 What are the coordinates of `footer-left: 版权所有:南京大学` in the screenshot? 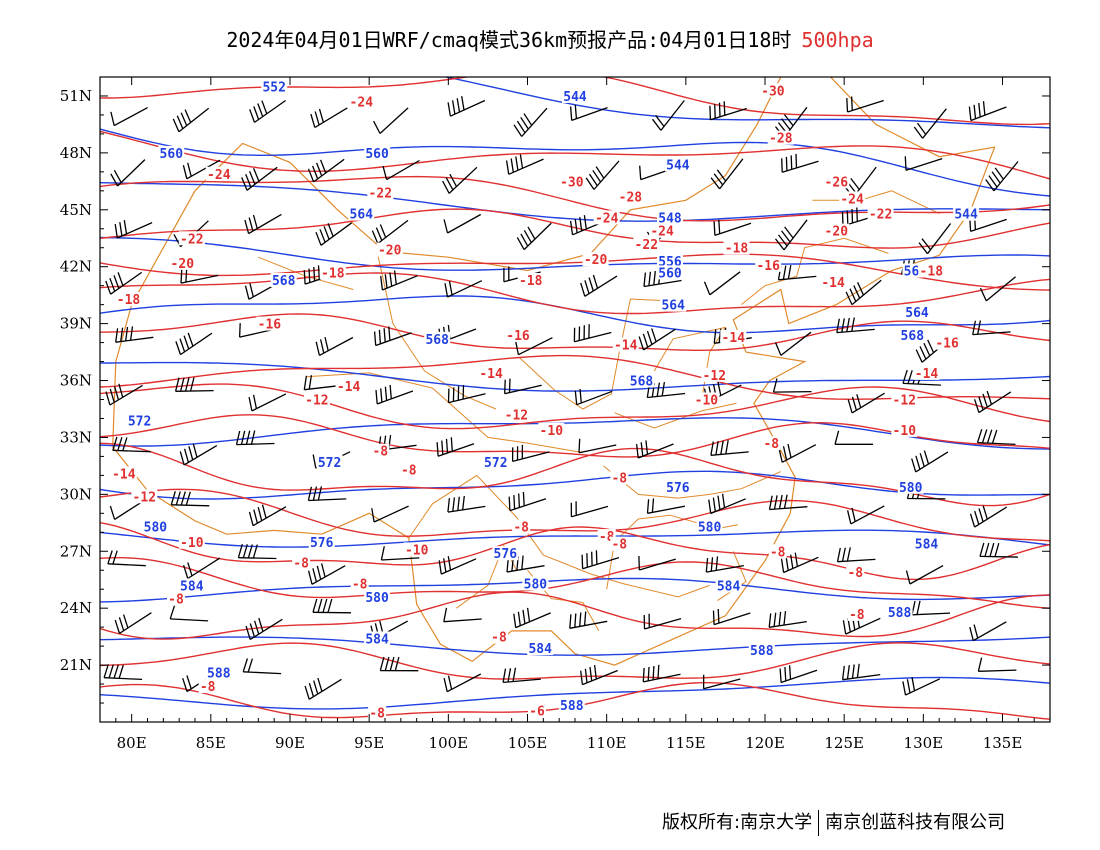 It's located at (737, 822).